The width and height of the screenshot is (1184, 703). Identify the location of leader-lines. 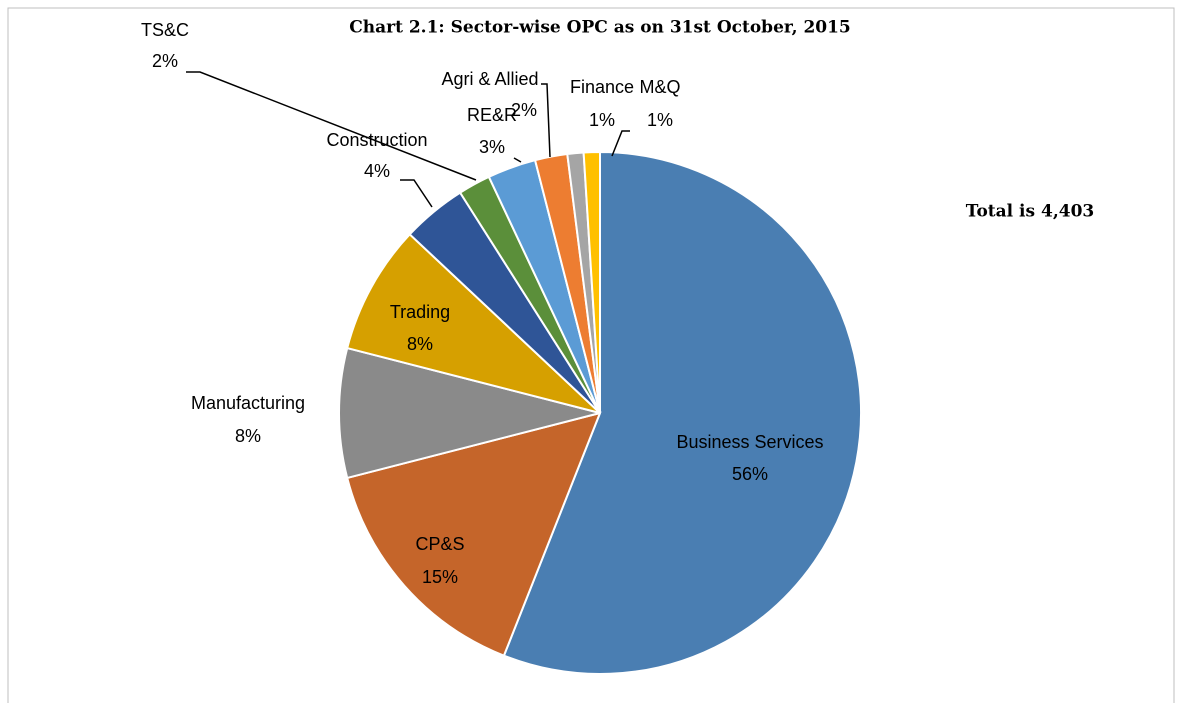
(408, 139).